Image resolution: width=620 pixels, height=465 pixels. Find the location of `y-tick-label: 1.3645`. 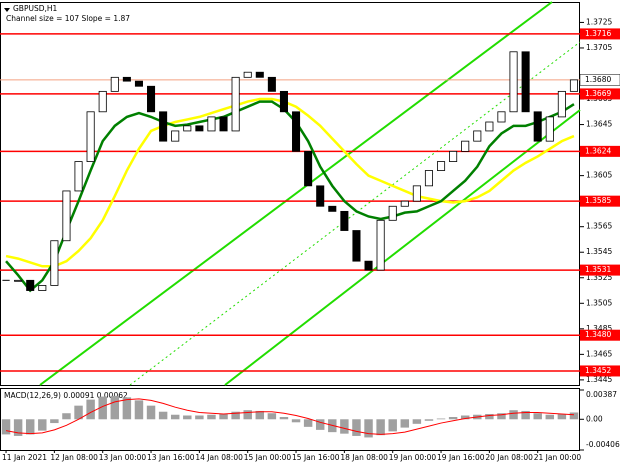

y-tick-label: 1.3645 is located at coordinates (599, 124).